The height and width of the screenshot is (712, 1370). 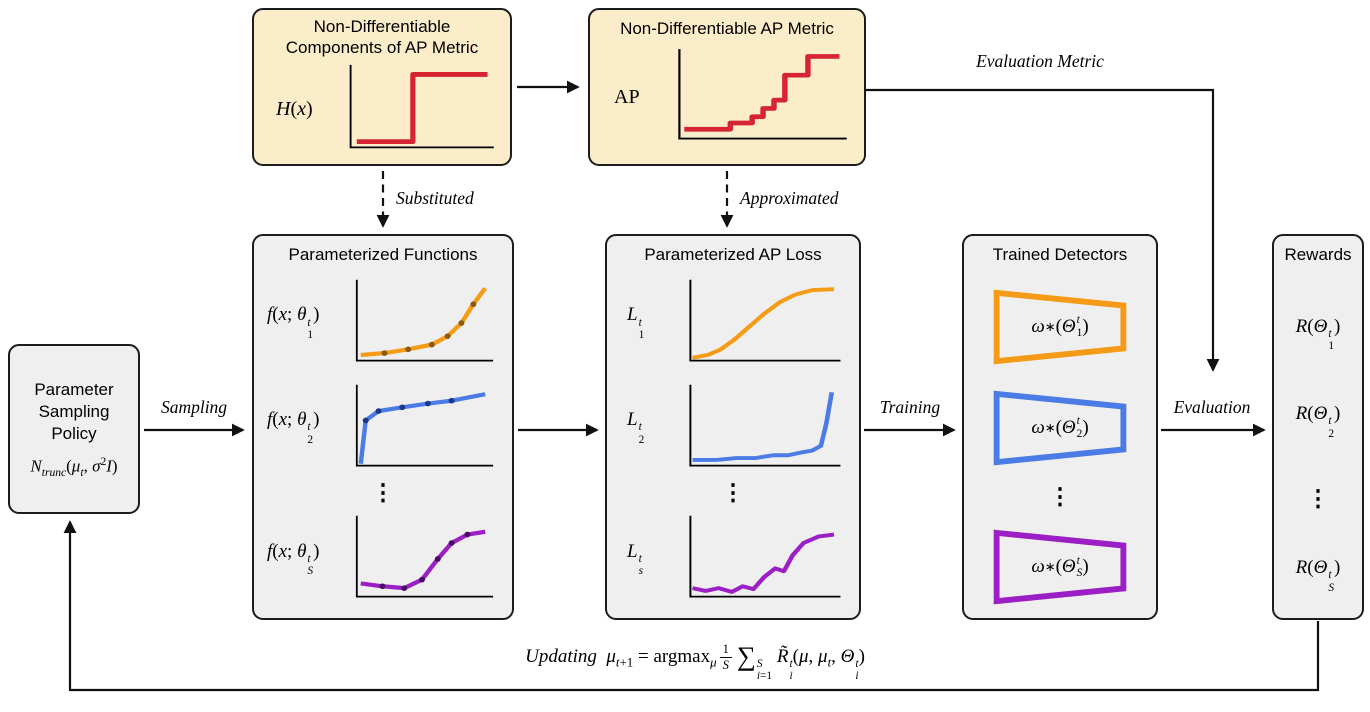 I want to click on ap-staircase-plot, so click(x=762, y=94).